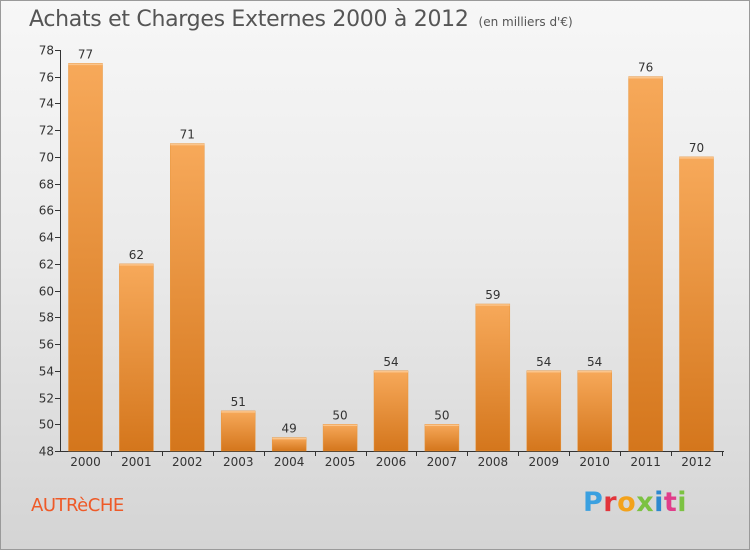 The height and width of the screenshot is (550, 750). I want to click on y-tick-label: 54, so click(46, 372).